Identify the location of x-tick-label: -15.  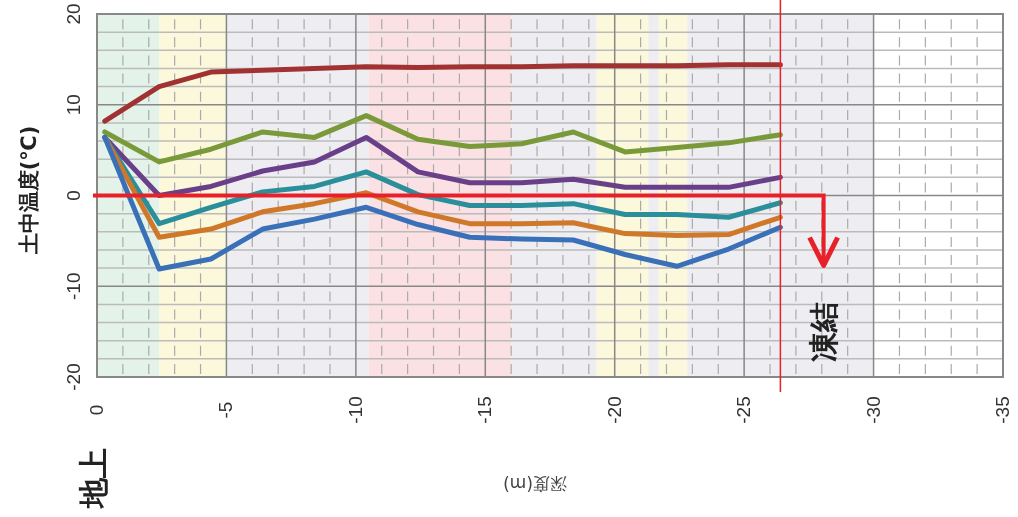
(485, 410).